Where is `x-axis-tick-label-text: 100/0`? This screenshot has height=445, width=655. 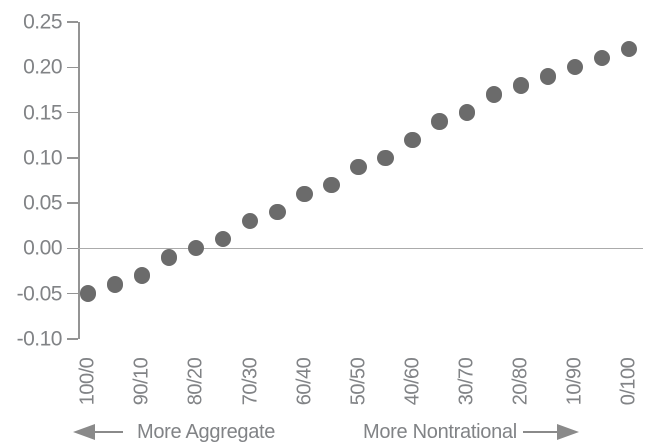 x-axis-tick-label-text: 100/0 is located at coordinates (87, 381).